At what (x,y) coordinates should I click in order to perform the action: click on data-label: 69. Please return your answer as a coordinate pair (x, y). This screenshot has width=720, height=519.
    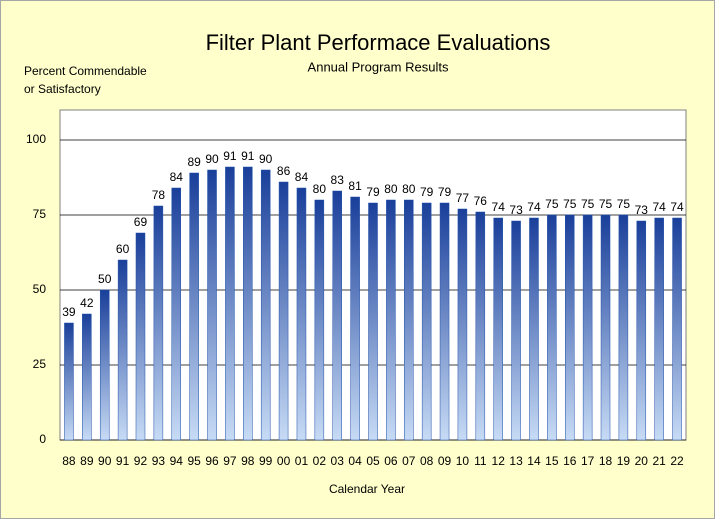
    Looking at the image, I should click on (141, 222).